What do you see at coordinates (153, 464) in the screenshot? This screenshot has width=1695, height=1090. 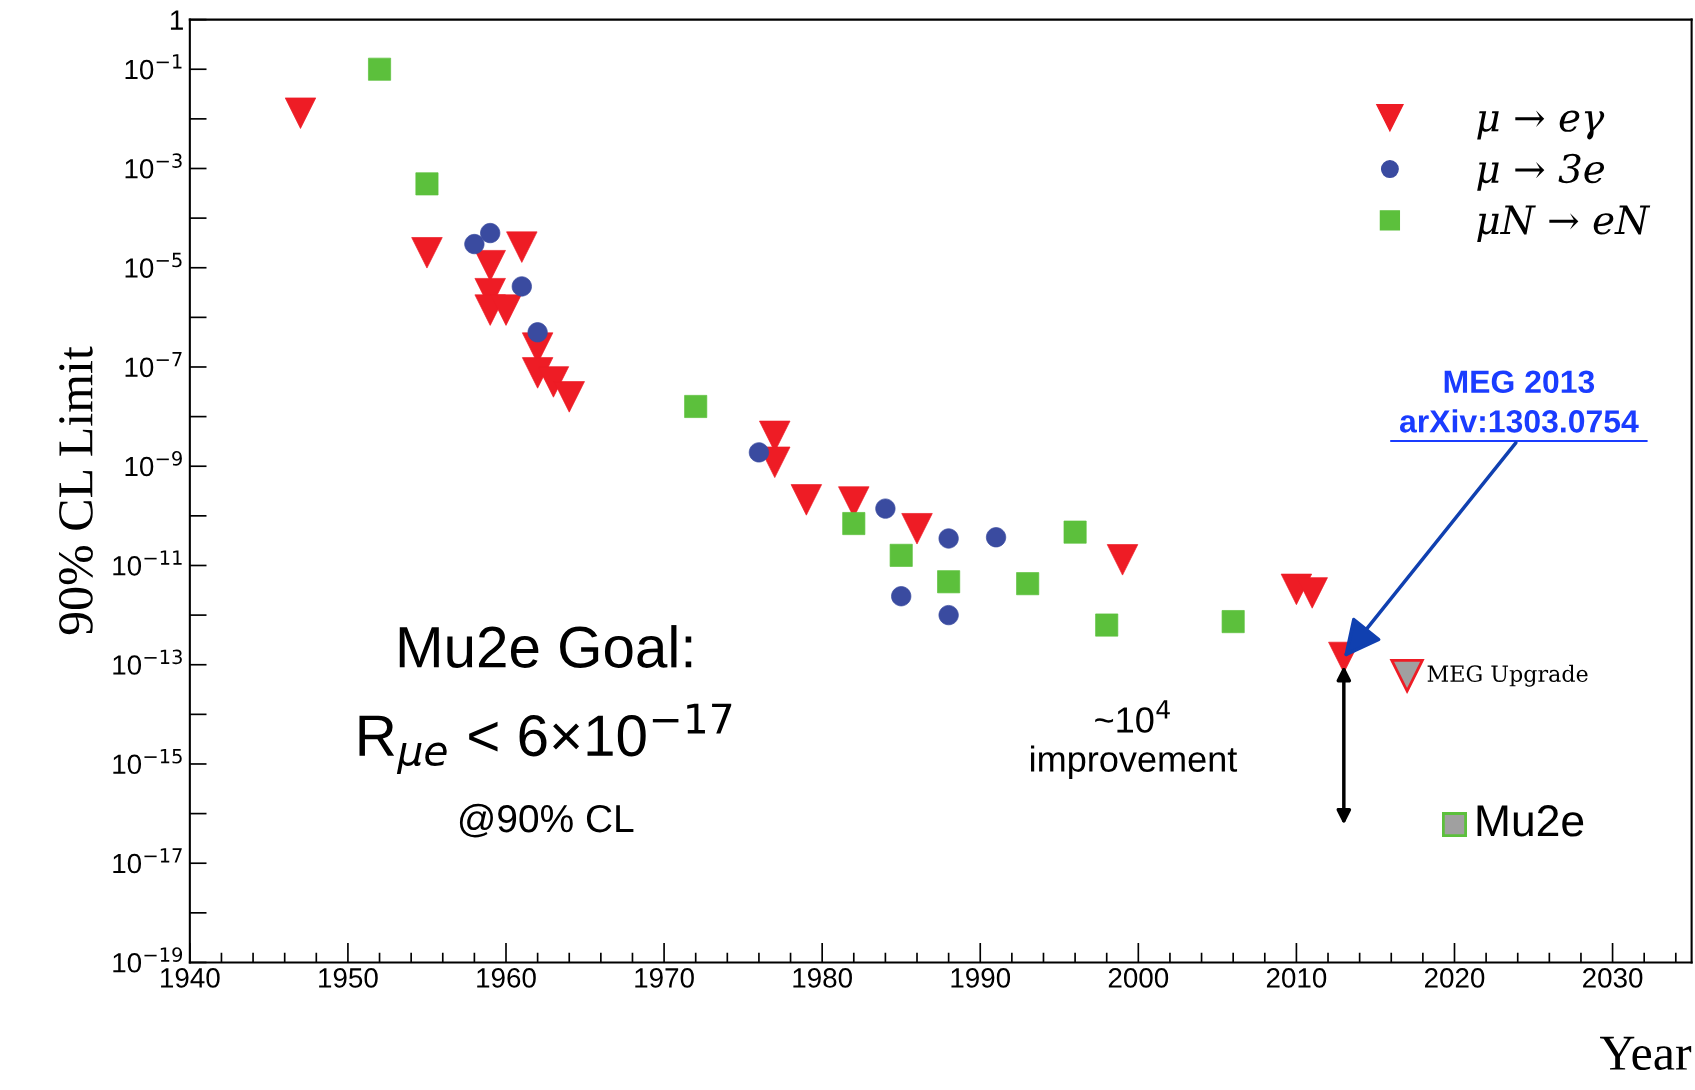 I see `y-tick-label: 10$^{−9}$` at bounding box center [153, 464].